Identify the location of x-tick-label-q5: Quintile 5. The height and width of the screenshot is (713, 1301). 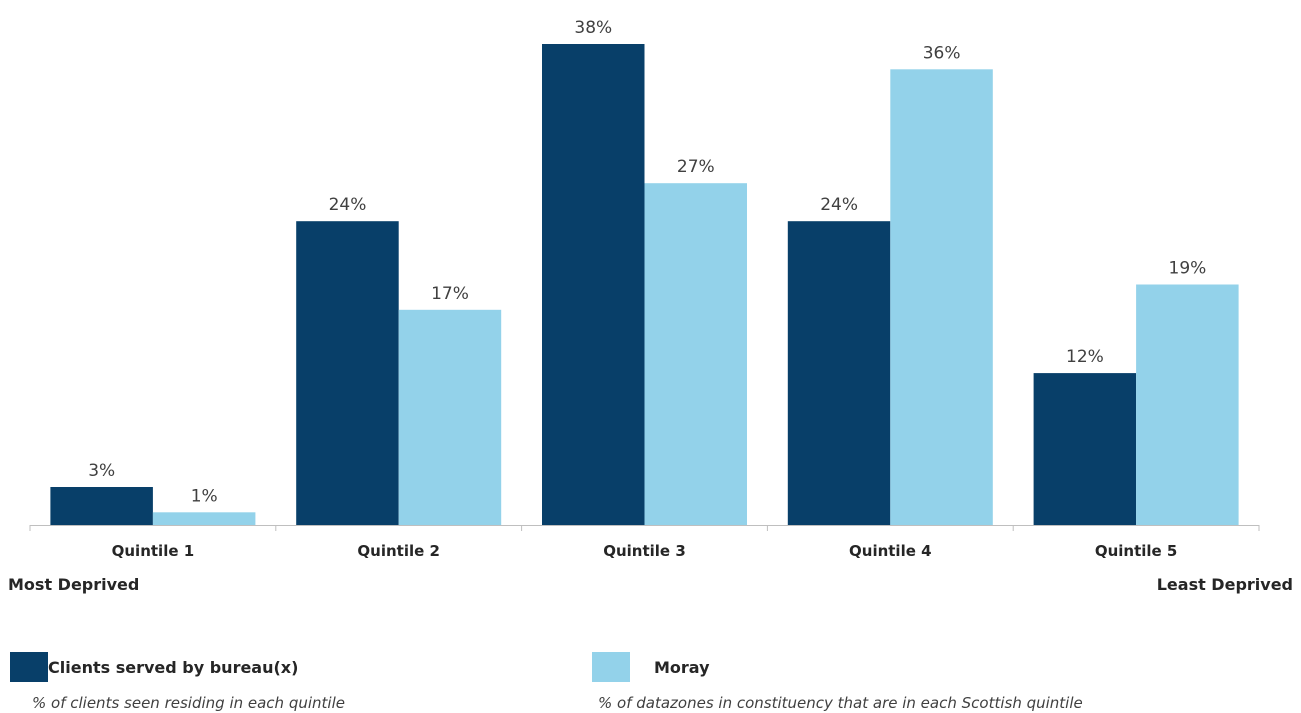
(1136, 551).